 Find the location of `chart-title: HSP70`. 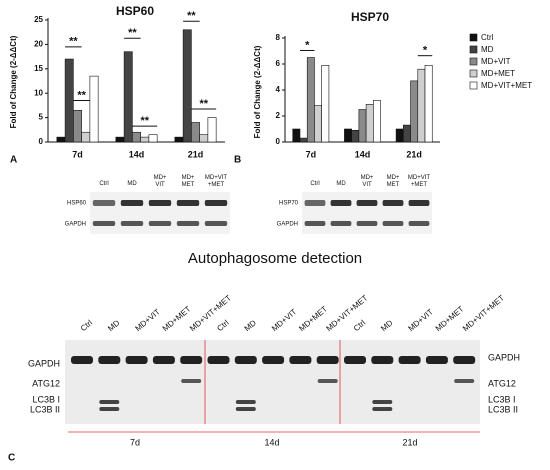

chart-title: HSP70 is located at coordinates (370, 17).